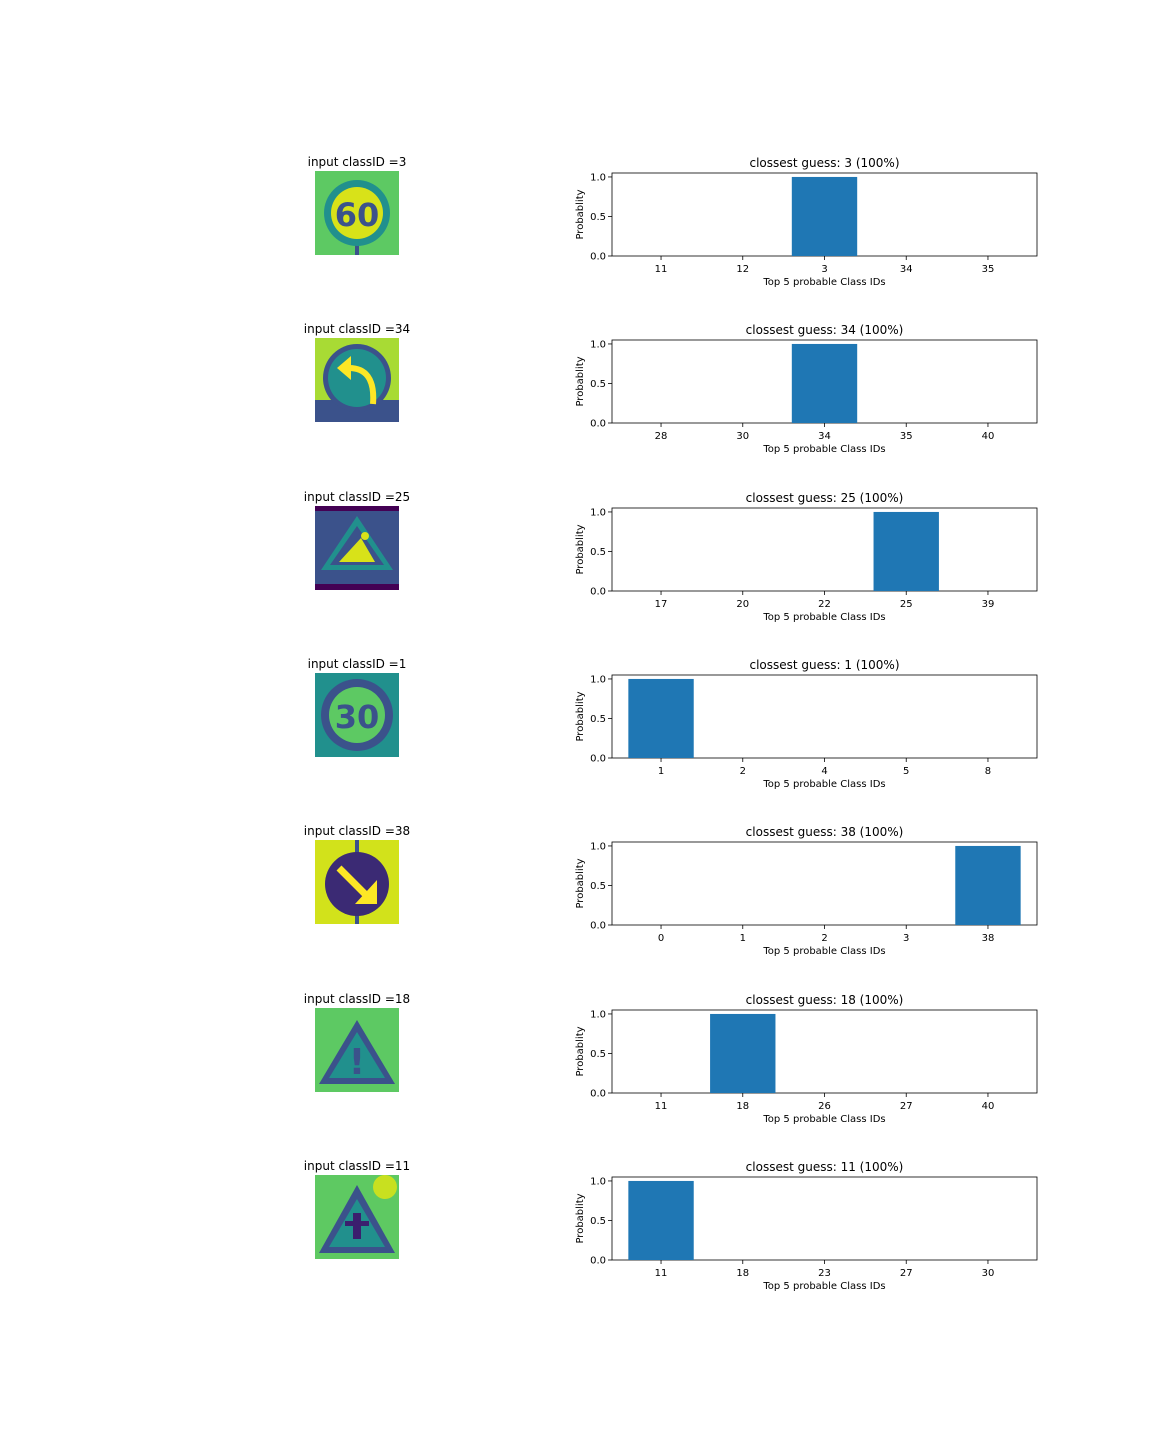 The image size is (1152, 1440). Describe the element at coordinates (357, 550) in the screenshot. I see `work-symbol` at that location.